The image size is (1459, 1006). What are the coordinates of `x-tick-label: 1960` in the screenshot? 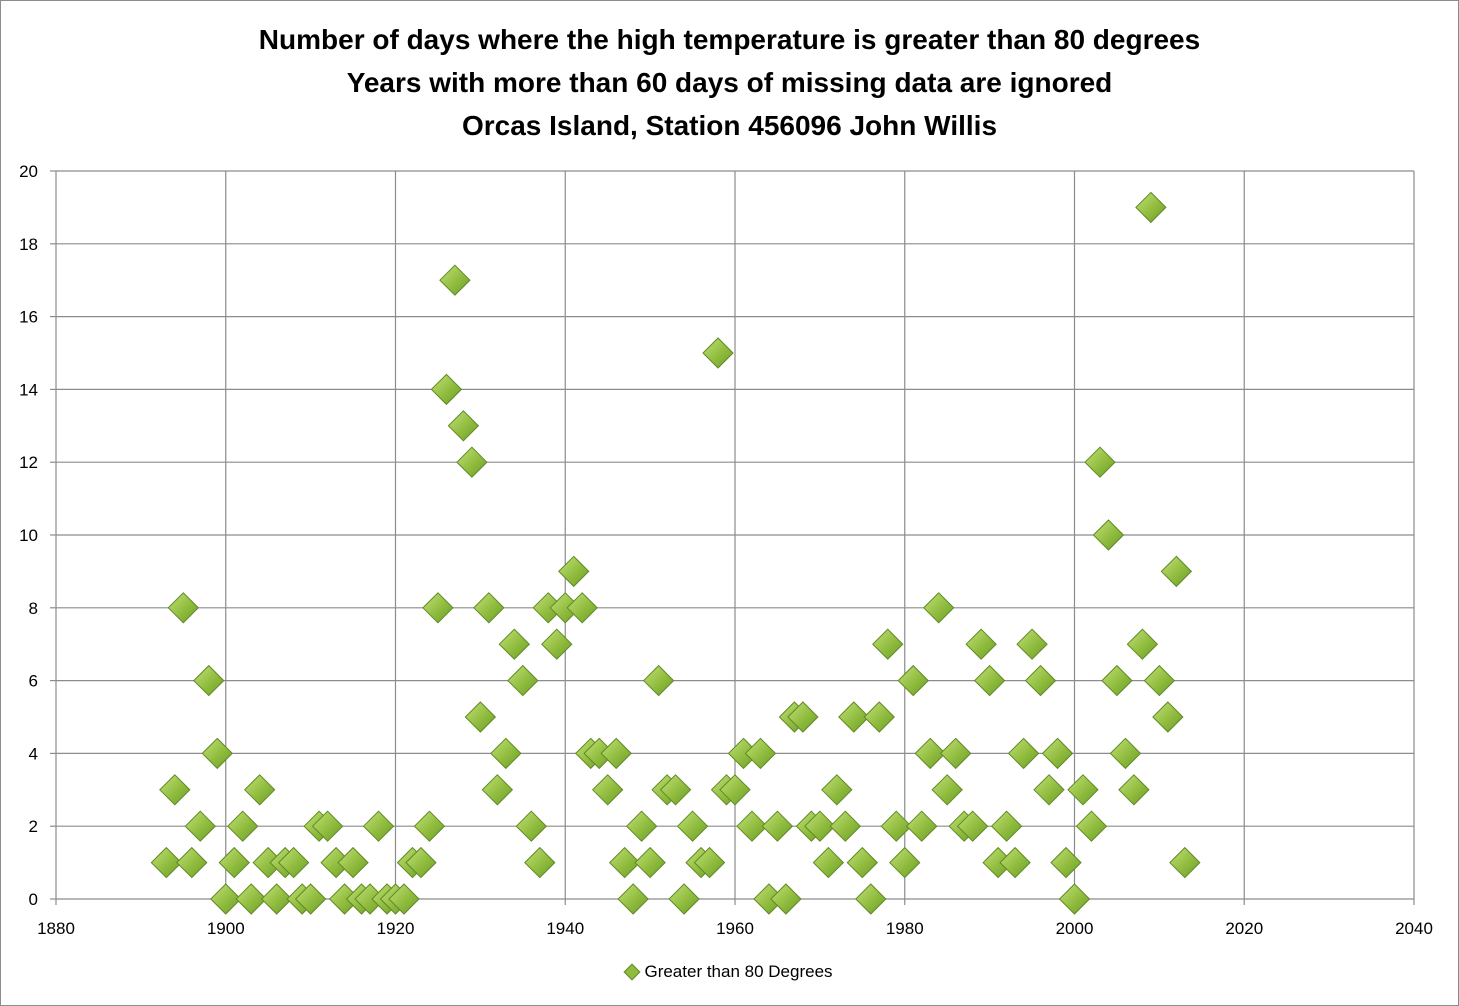 It's located at (735, 928).